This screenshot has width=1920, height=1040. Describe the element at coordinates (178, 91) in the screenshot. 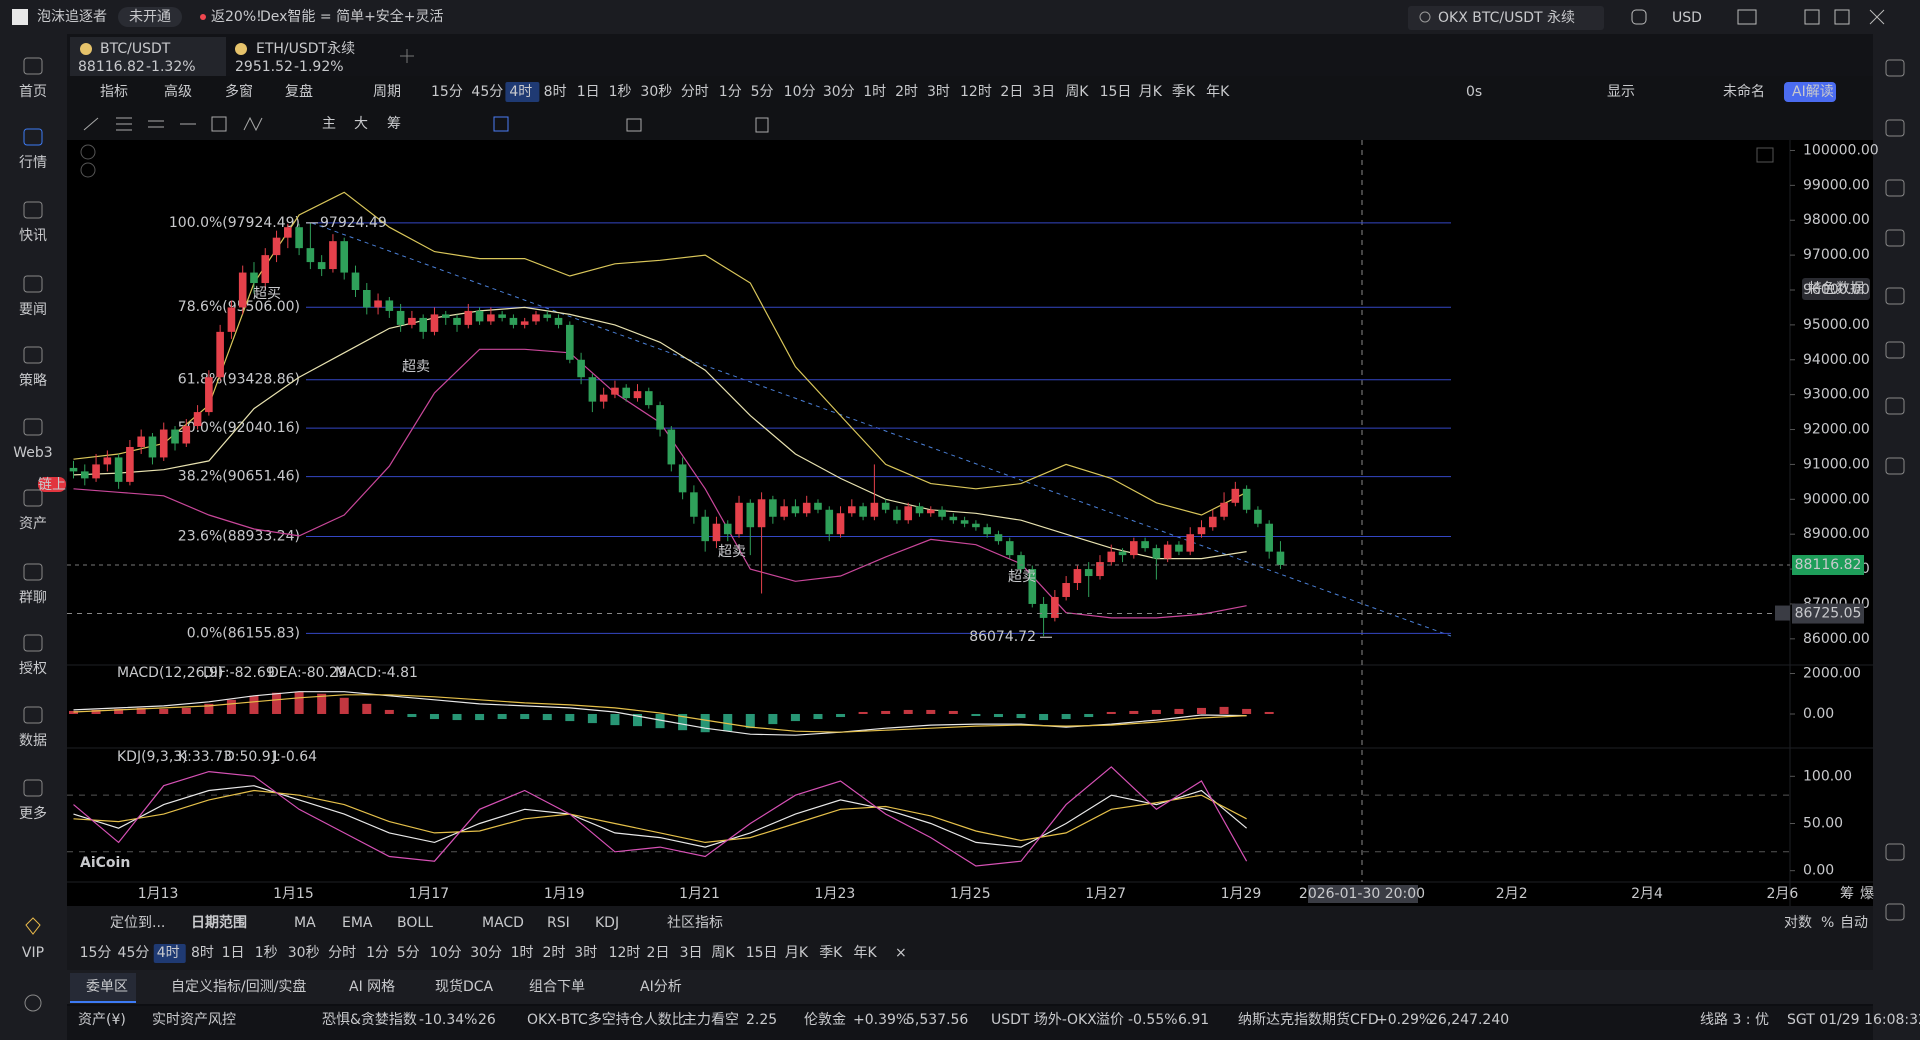

I see `toolbar-button: 高级` at that location.